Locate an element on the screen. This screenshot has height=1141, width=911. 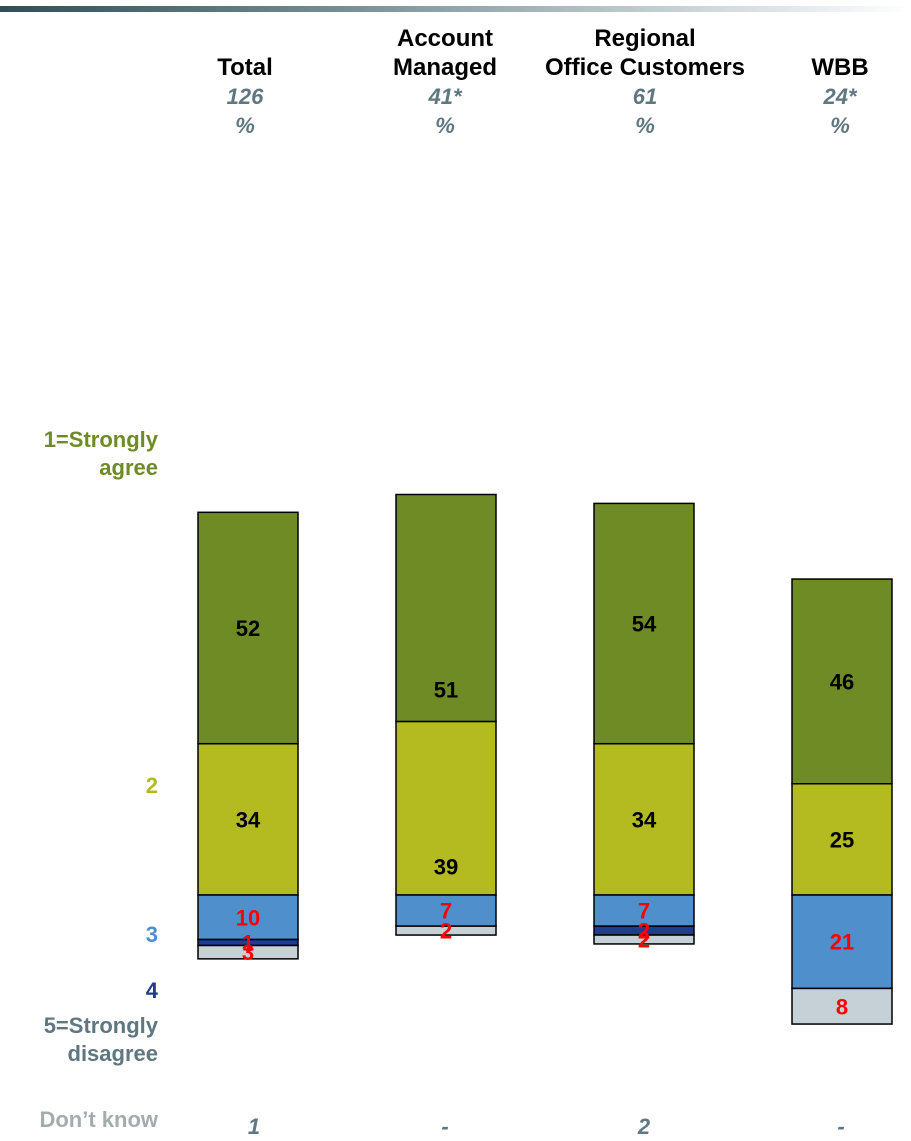
data-label-0-4: 3 is located at coordinates (248, 952).